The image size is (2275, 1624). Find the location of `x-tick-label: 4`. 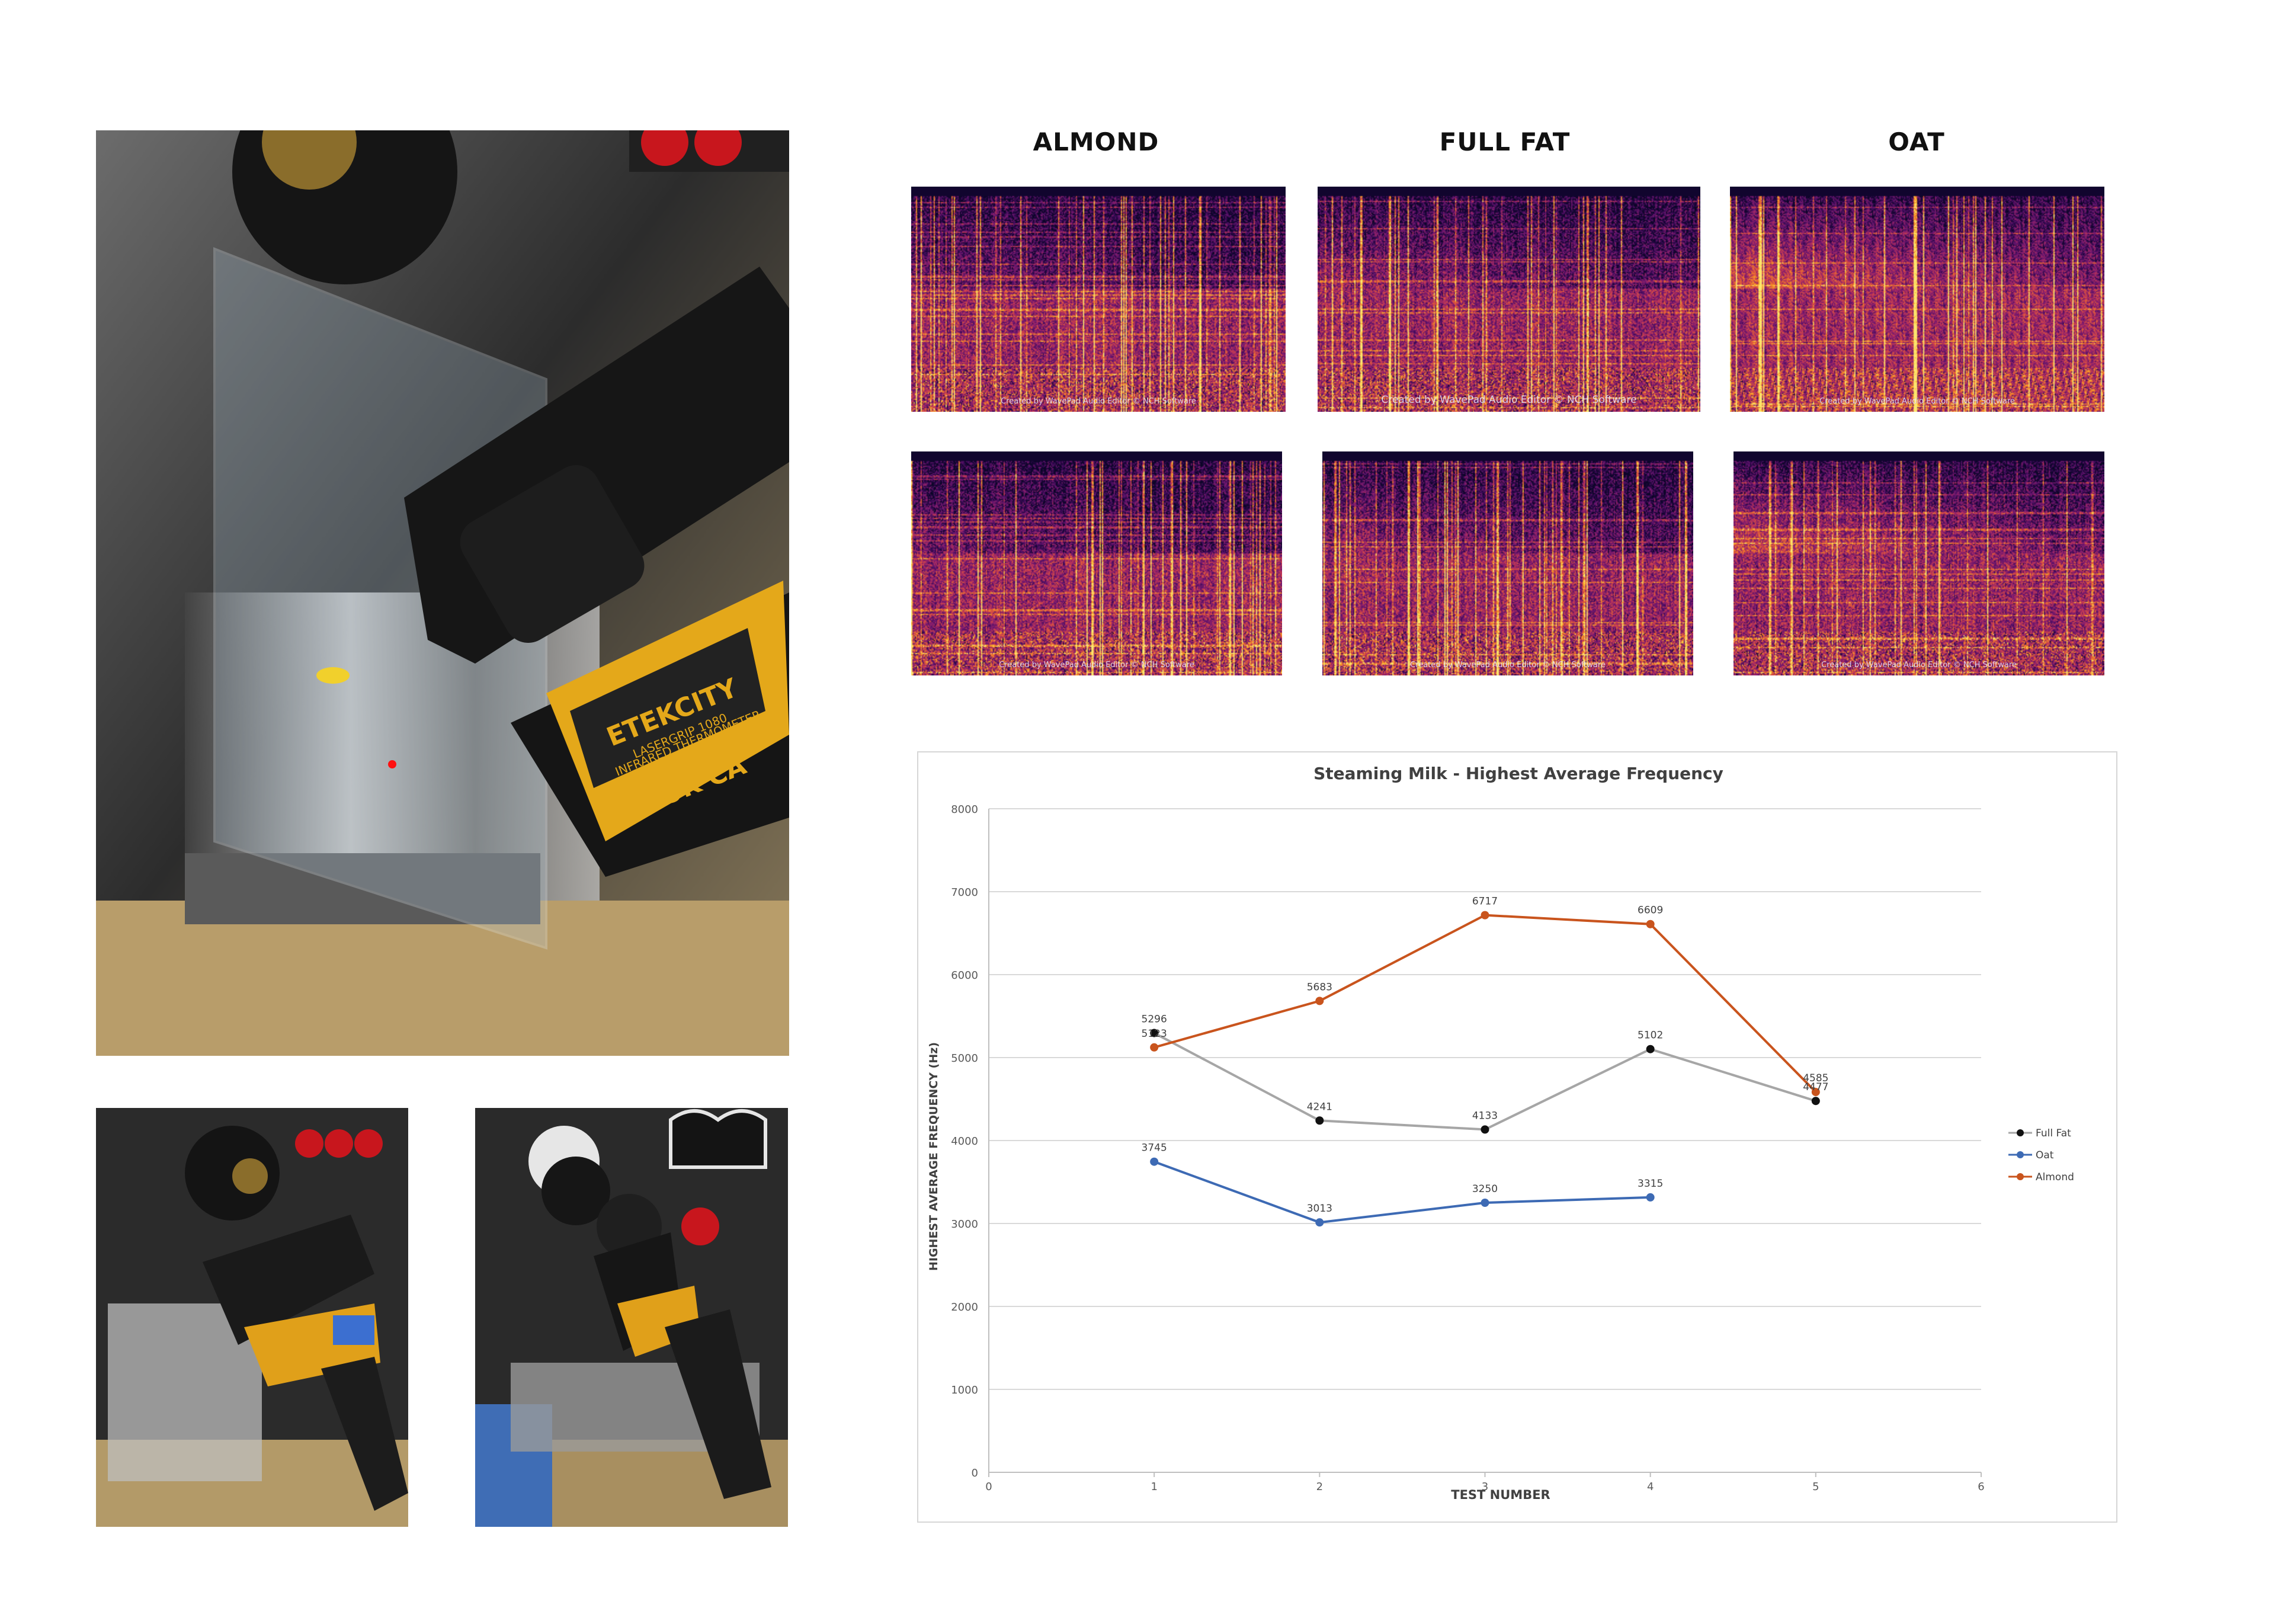

x-tick-label: 4 is located at coordinates (1650, 1487).